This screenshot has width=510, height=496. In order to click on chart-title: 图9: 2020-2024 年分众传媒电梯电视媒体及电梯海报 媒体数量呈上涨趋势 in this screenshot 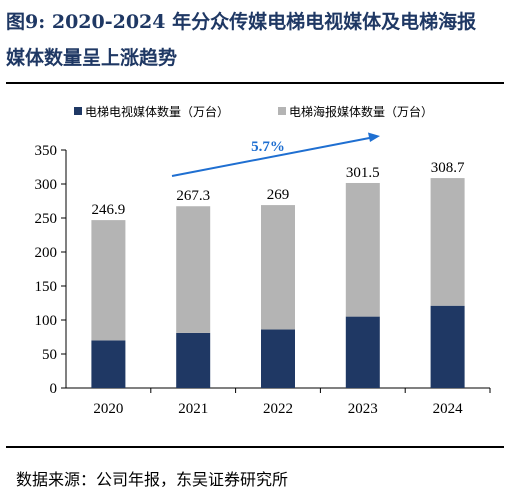, I will do `click(255, 40)`.